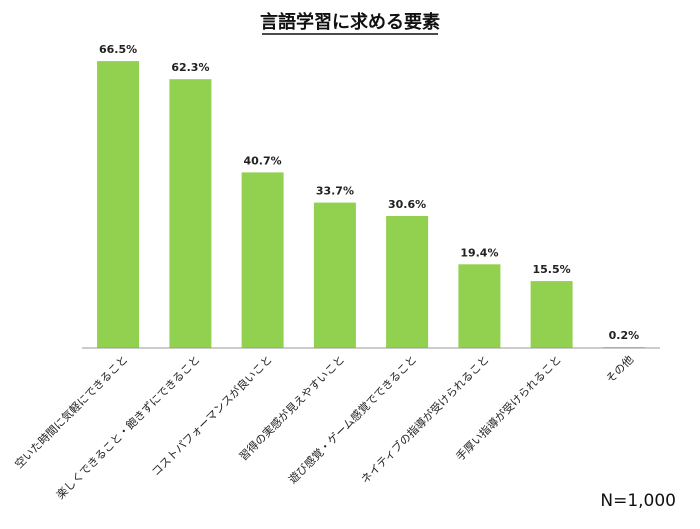 The height and width of the screenshot is (529, 700). I want to click on x-tick-label-1: 空いた時間に気軽にできること, so click(71, 411).